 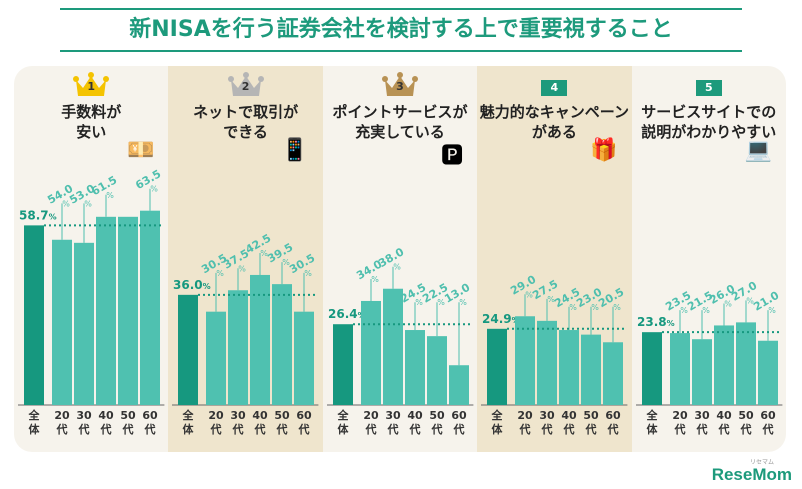 What do you see at coordinates (38, 215) in the screenshot?
I see `data-label: 58.7%` at bounding box center [38, 215].